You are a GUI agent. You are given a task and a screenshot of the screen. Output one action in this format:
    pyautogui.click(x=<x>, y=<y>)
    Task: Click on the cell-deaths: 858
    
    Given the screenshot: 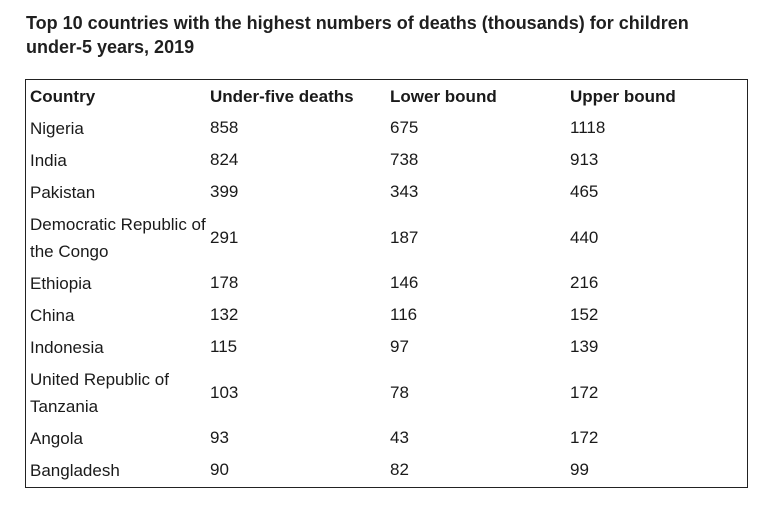 What is the action you would take?
    pyautogui.click(x=224, y=127)
    